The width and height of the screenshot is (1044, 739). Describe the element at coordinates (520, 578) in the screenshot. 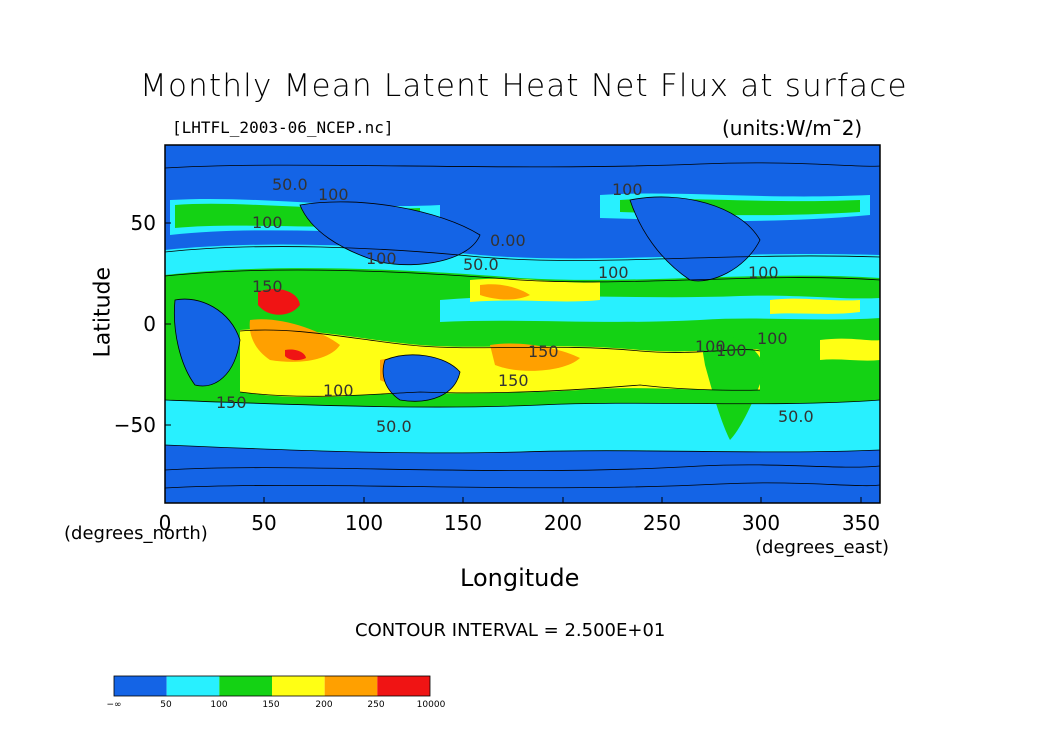

I see `x-axis-label: Longitude` at that location.